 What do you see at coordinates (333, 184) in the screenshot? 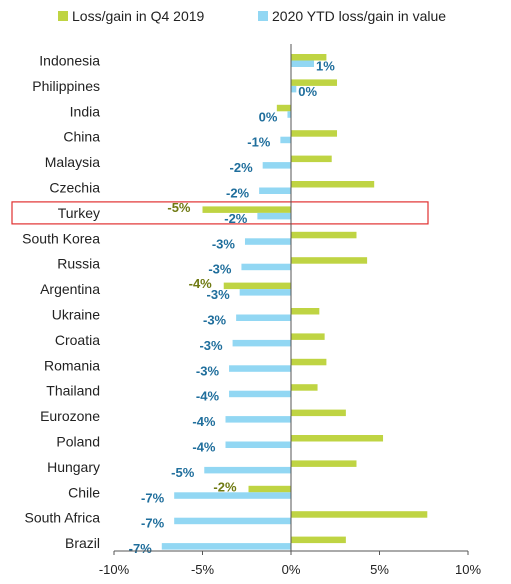
I see `bar-q4-2019-czechia` at bounding box center [333, 184].